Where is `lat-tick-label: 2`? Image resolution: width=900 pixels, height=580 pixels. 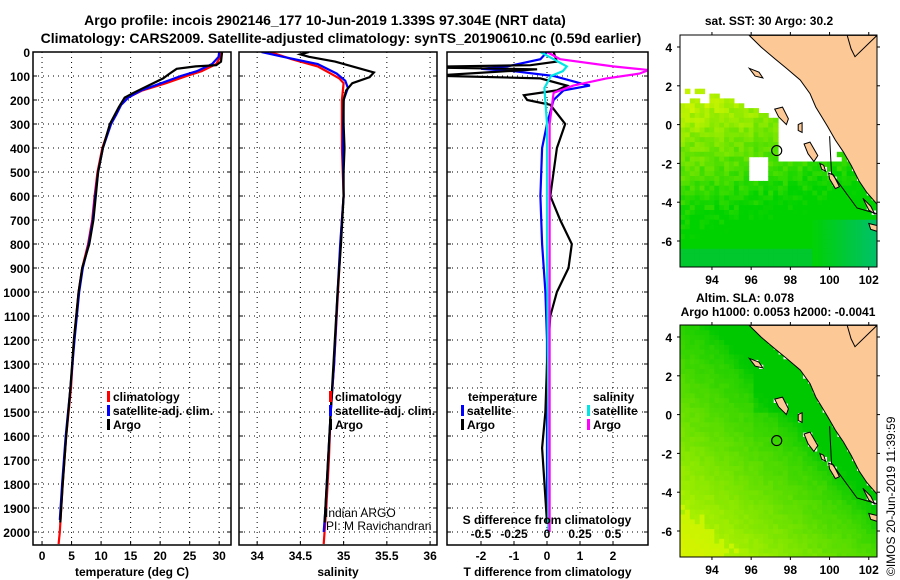 lat-tick-label: 2 is located at coordinates (668, 377).